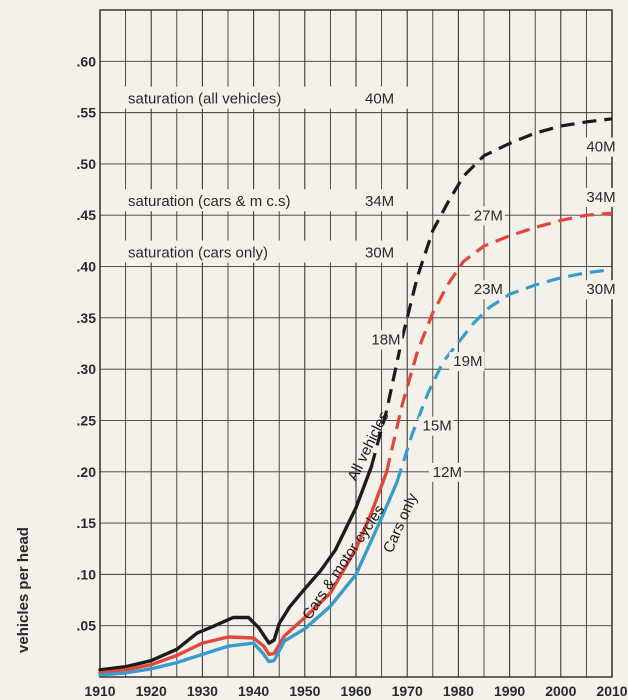  I want to click on annotation: 27M, so click(488, 215).